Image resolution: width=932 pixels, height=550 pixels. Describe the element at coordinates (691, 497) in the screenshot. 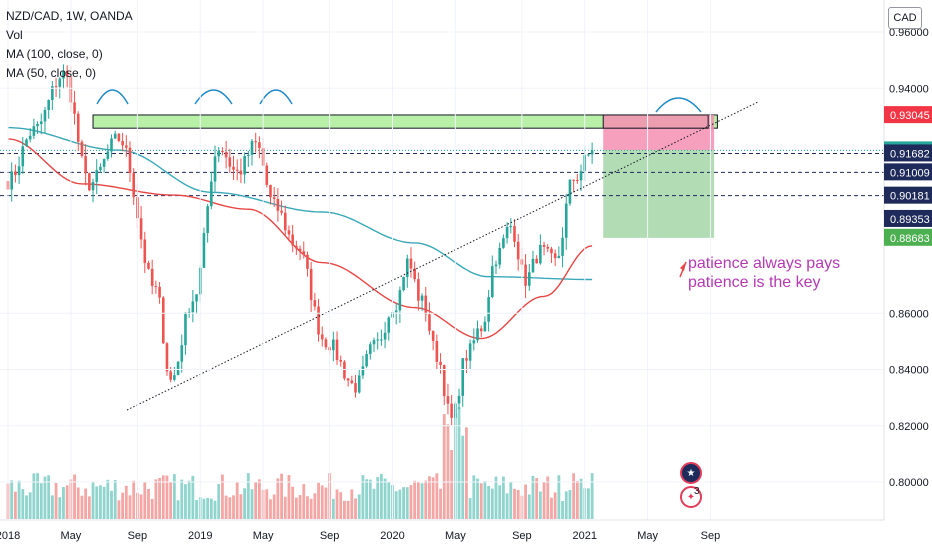

I see `dividend-event-icon: ✦` at that location.